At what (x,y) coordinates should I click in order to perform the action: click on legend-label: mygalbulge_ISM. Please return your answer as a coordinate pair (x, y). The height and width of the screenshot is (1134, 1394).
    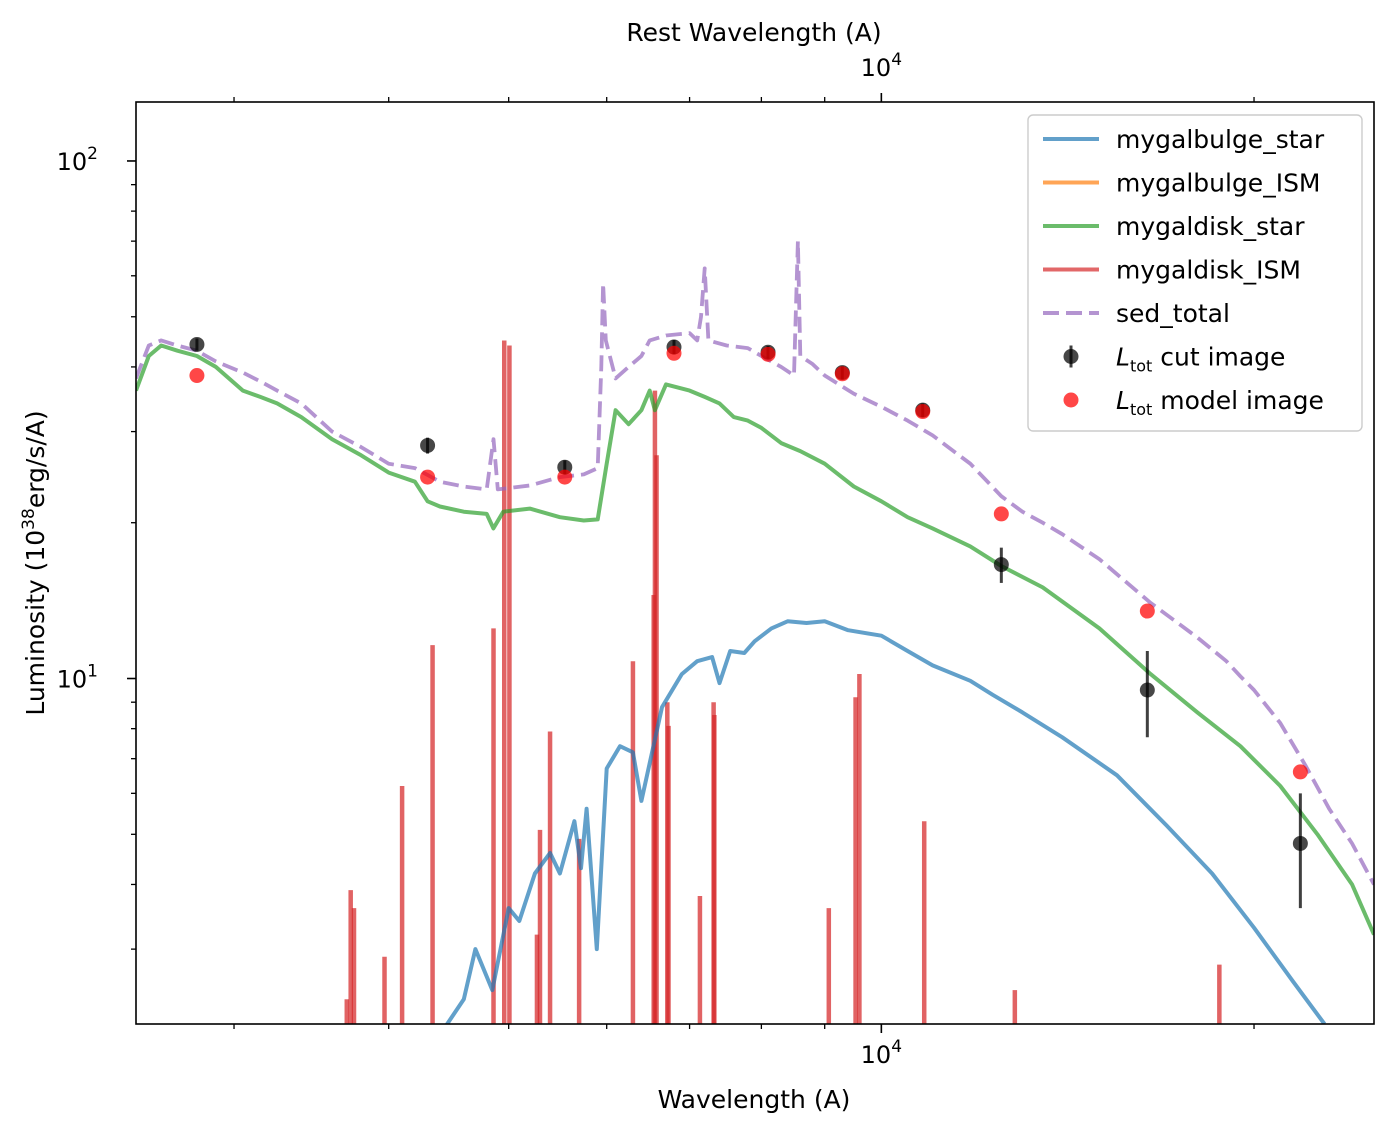
    Looking at the image, I should click on (1218, 183).